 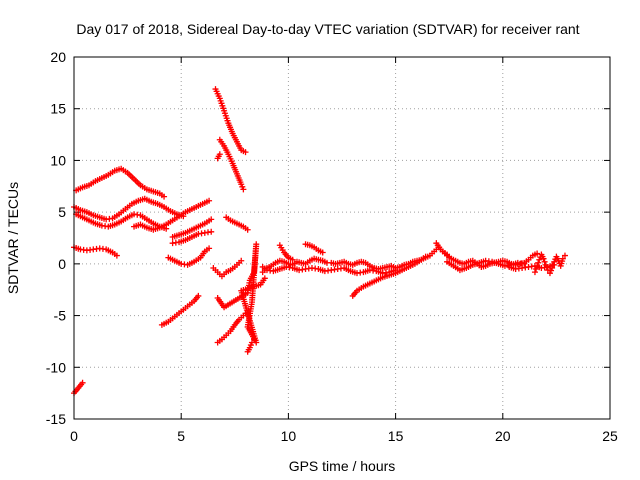 What do you see at coordinates (62, 212) in the screenshot?
I see `y-tick-label: 5` at bounding box center [62, 212].